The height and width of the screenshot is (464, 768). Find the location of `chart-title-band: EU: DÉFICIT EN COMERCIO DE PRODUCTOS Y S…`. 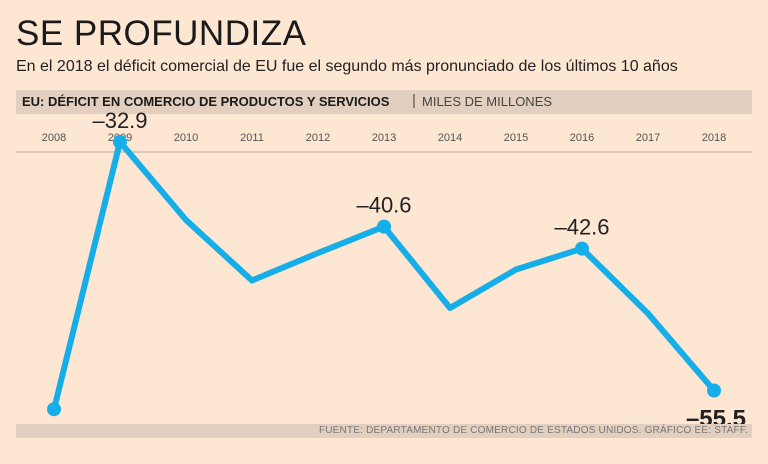

chart-title-band: EU: DÉFICIT EN COMERCIO DE PRODUCTOS Y S… is located at coordinates (384, 102).